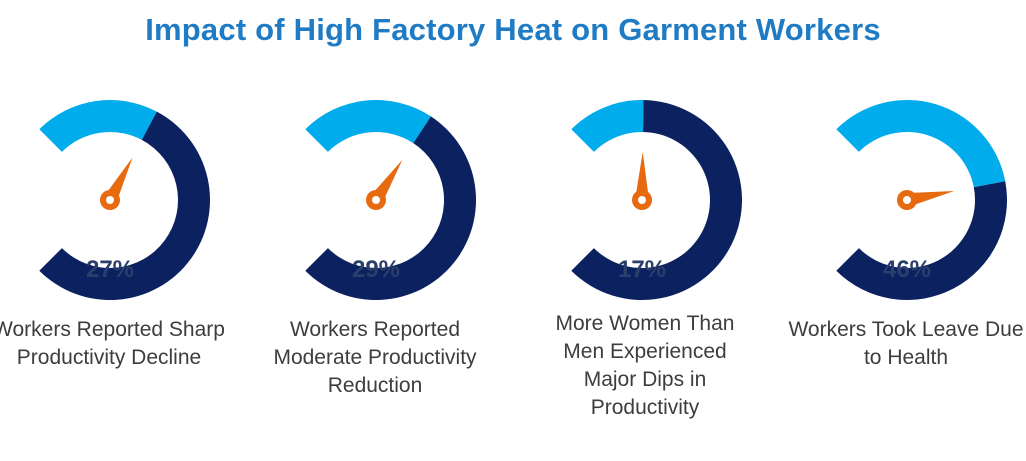  I want to click on gauge-2-value-label: 29%, so click(376, 269).